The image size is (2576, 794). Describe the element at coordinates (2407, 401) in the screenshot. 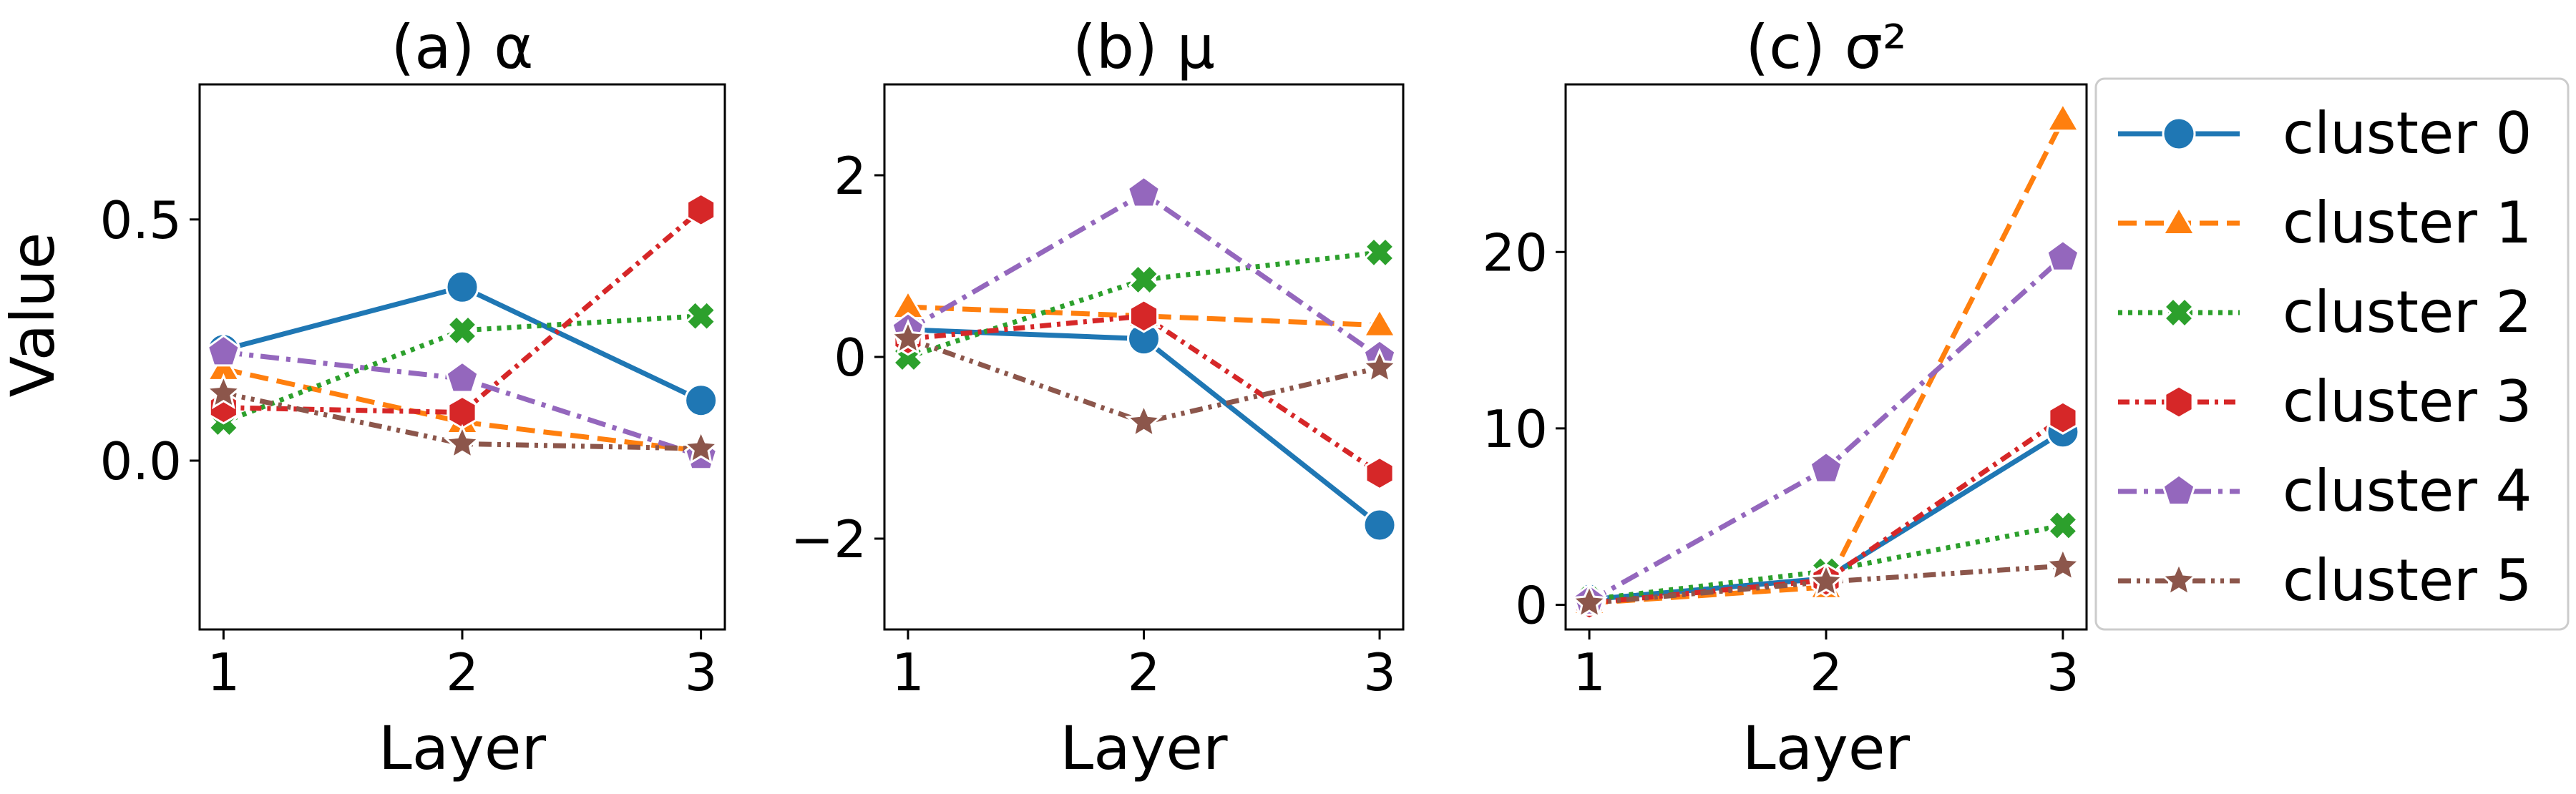

I see `legend-label: cluster 3` at that location.